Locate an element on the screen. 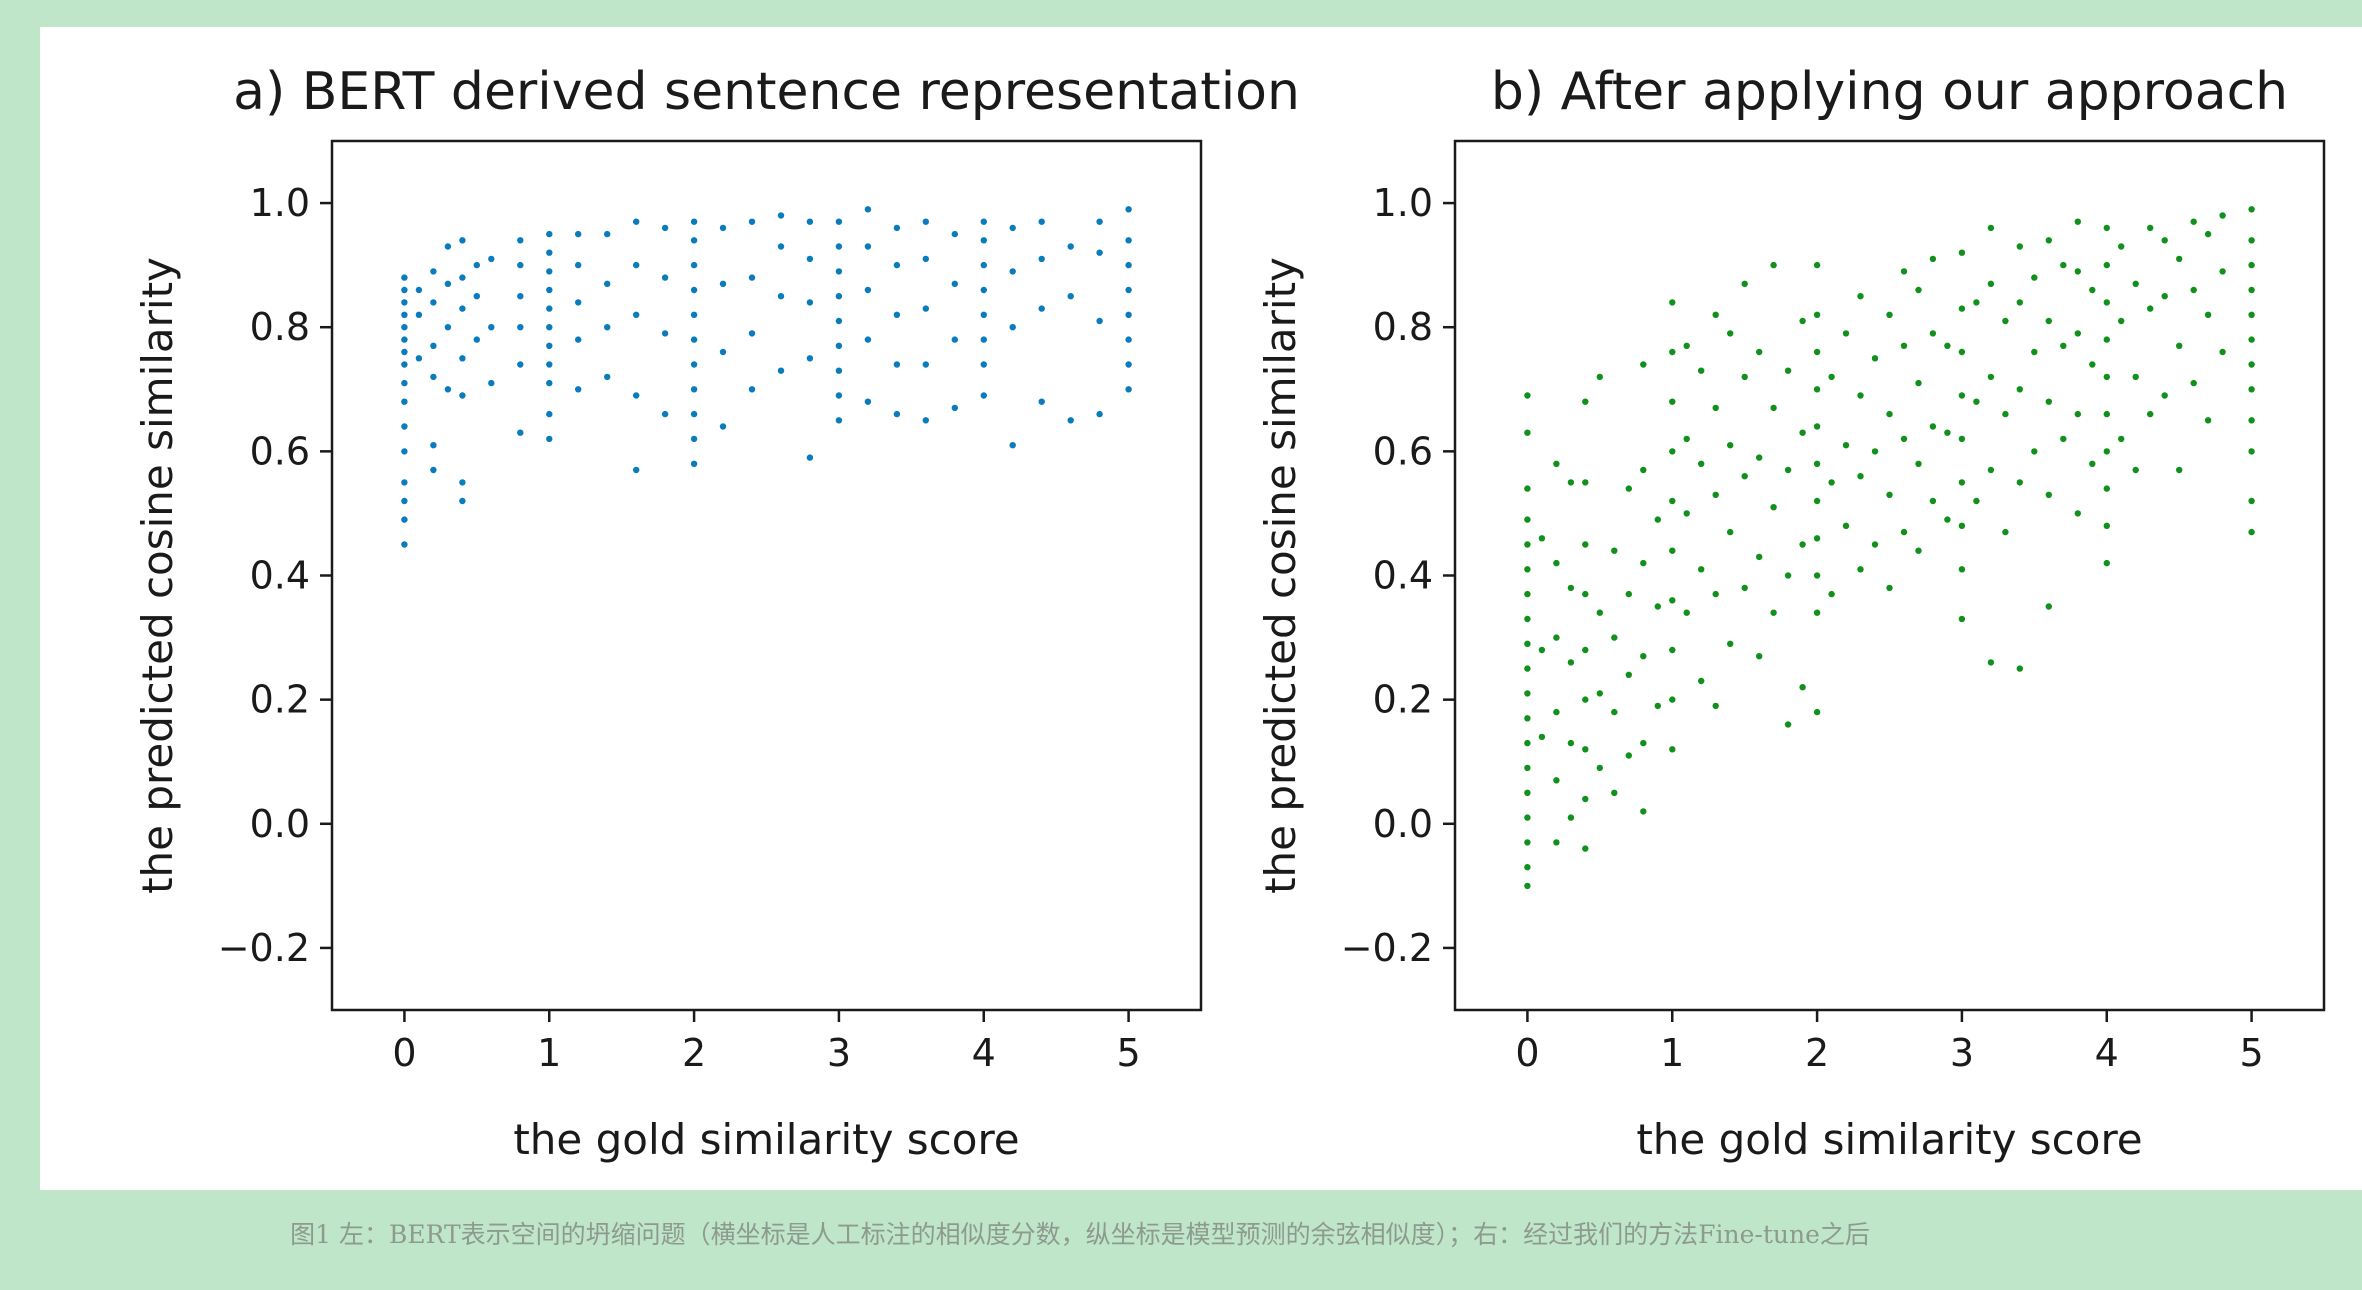  chart-b-xtick-label: 2 is located at coordinates (1817, 1053).